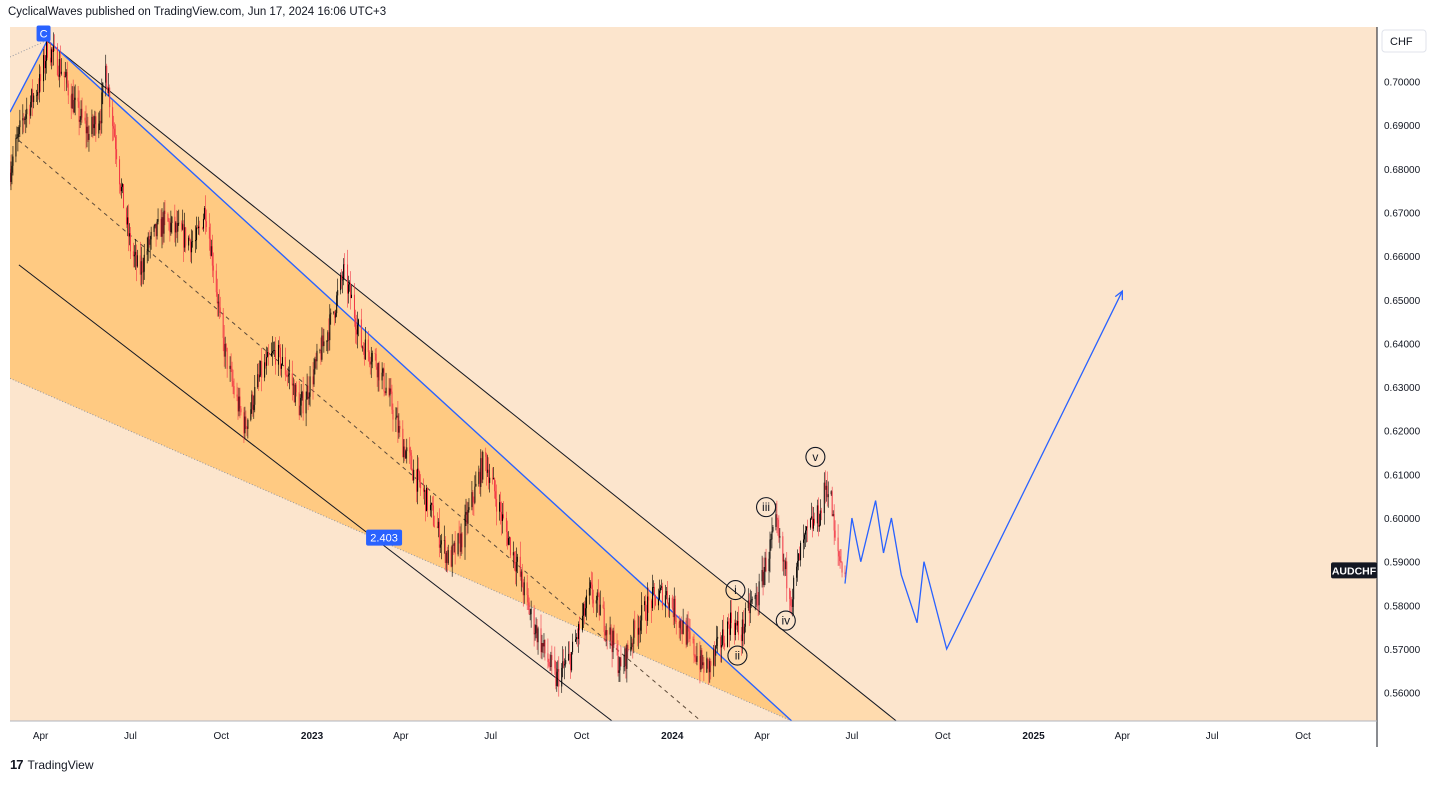  I want to click on wave-label-i: i, so click(735, 590).